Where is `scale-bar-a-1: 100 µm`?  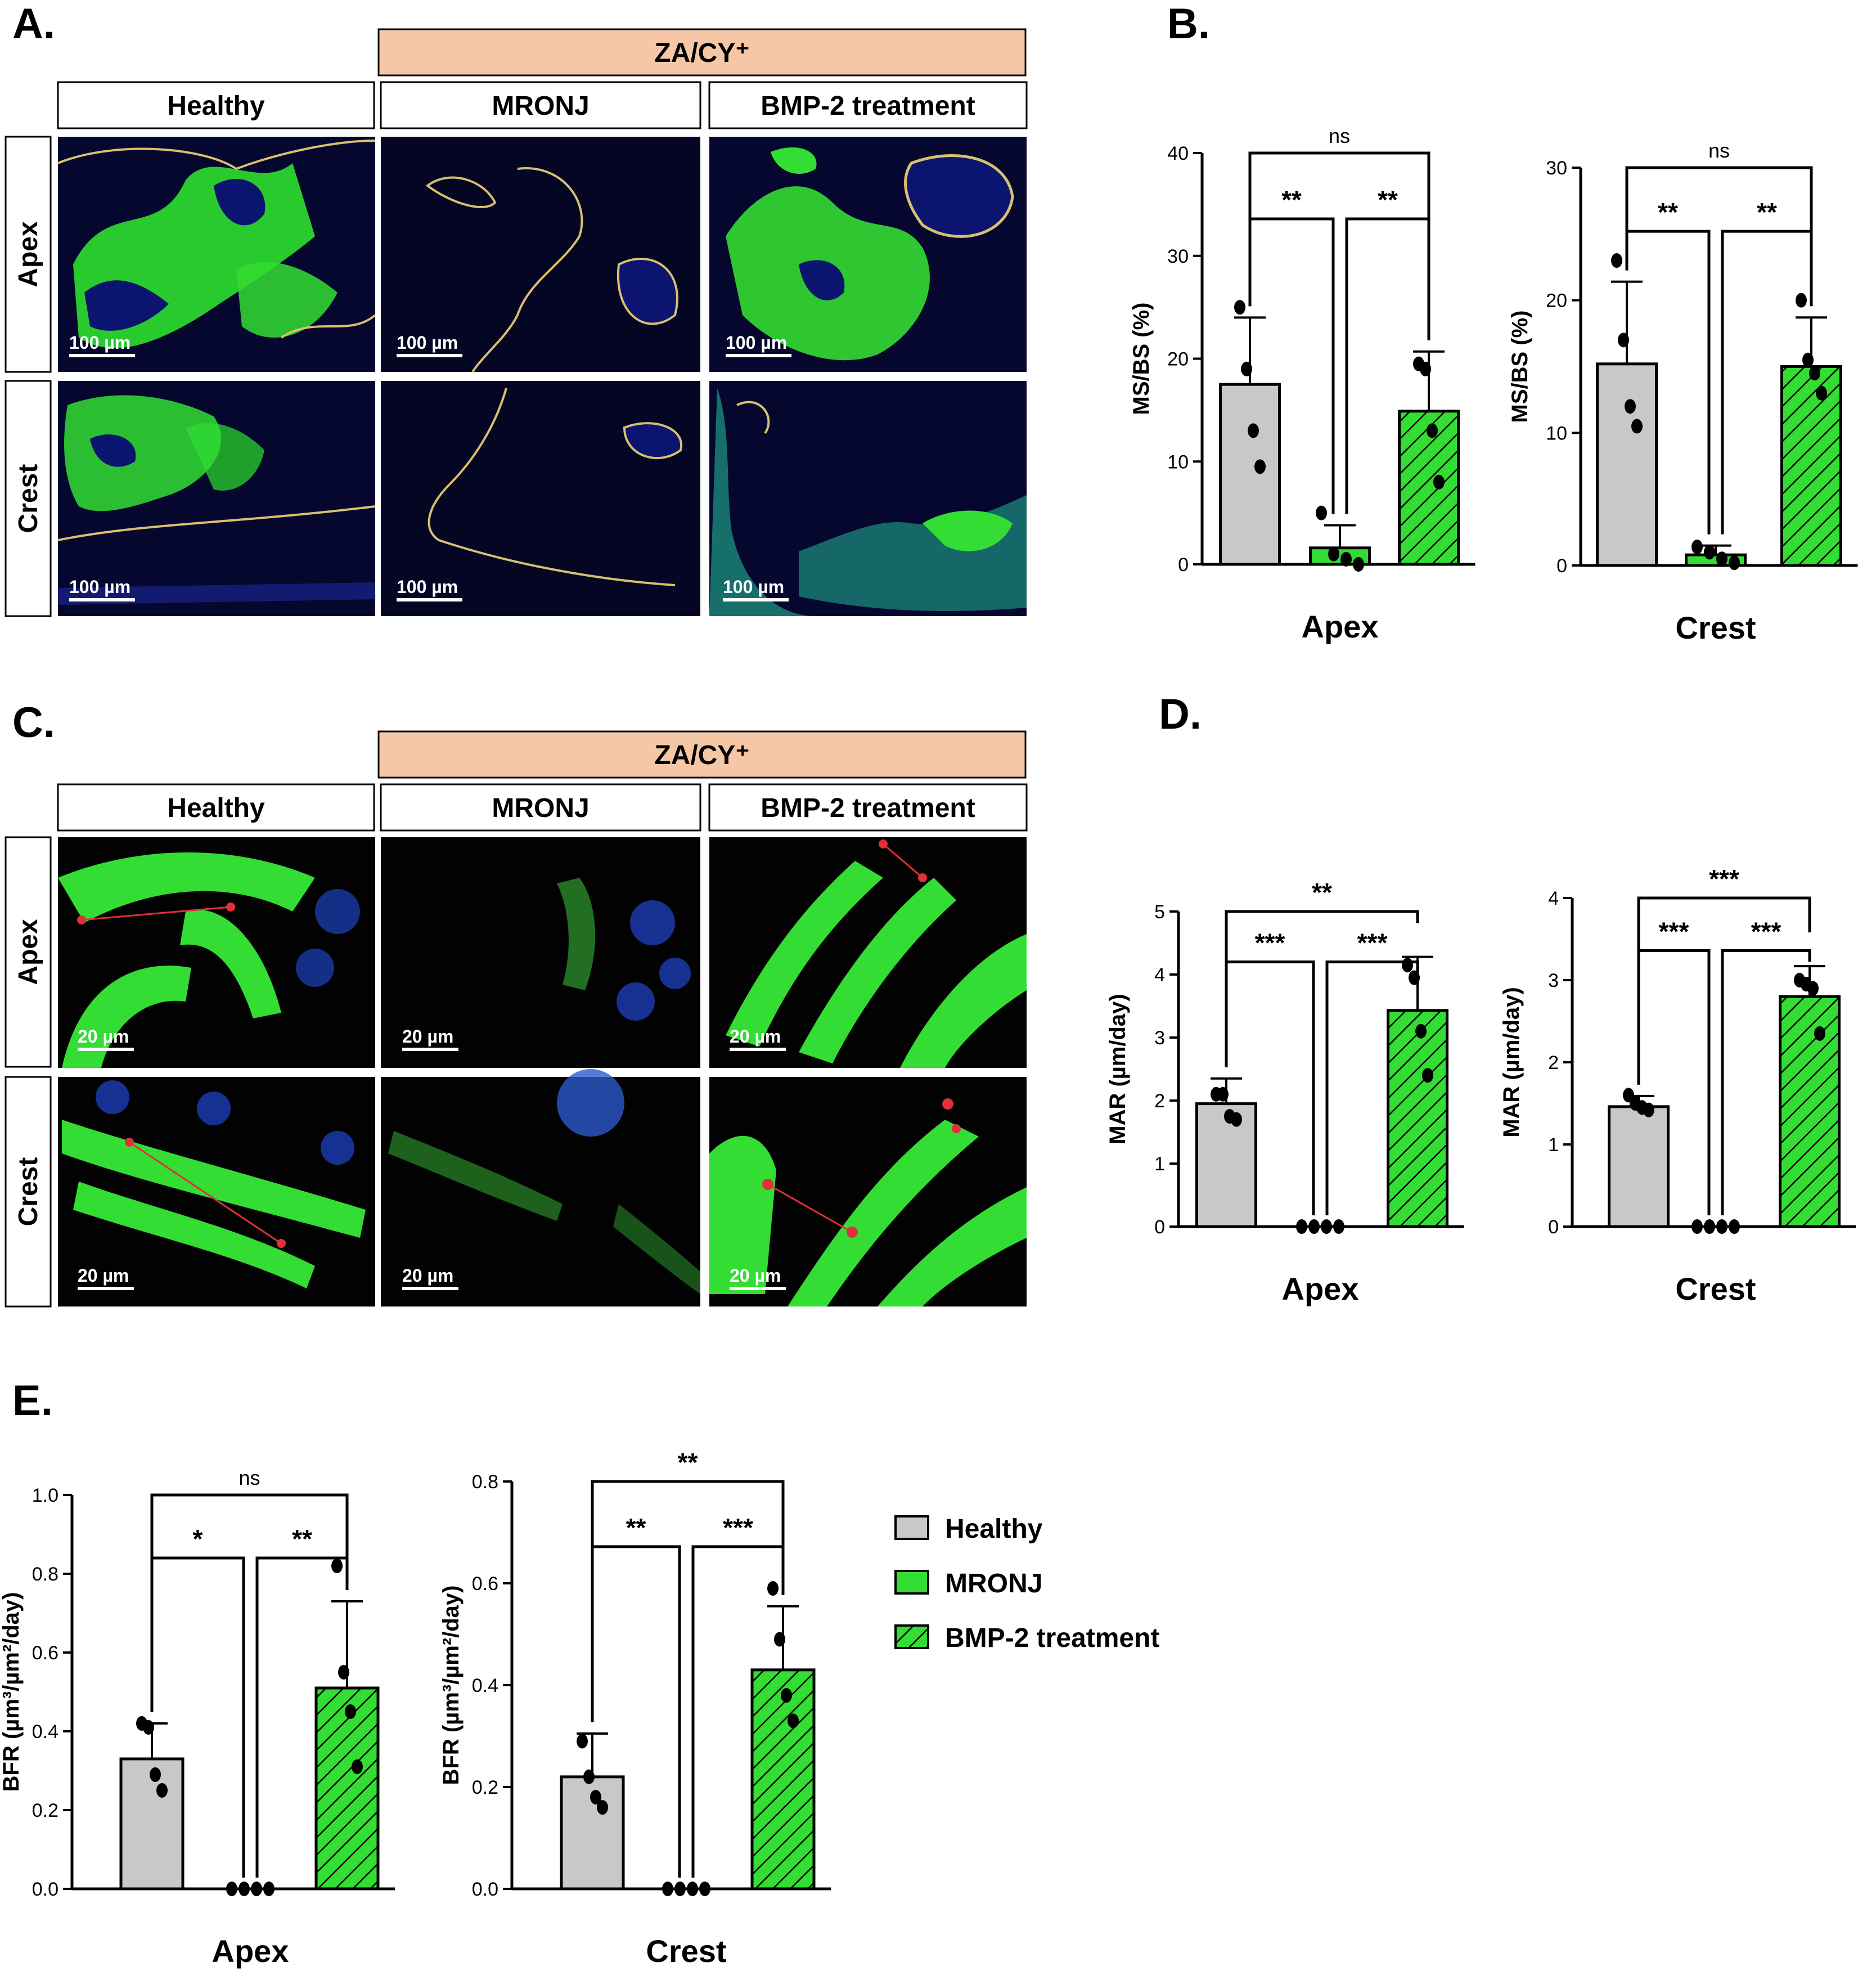 scale-bar-a-1: 100 µm is located at coordinates (102, 345).